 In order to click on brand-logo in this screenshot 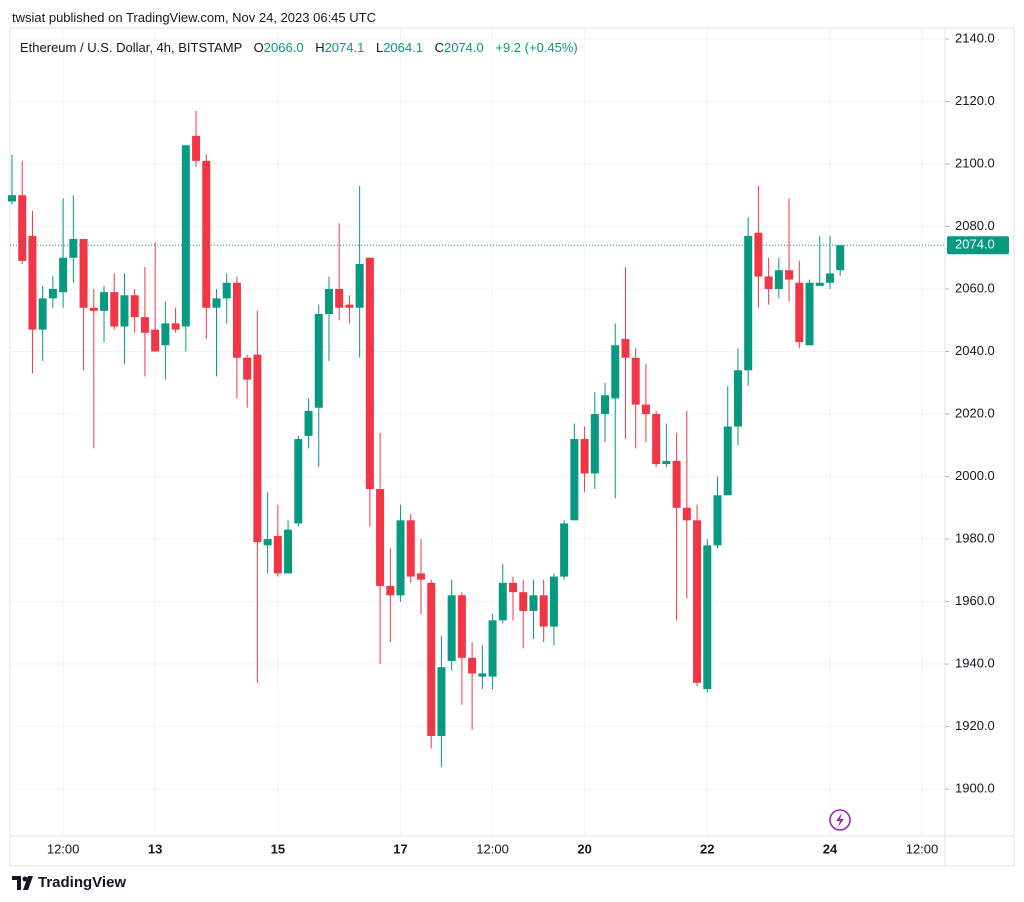, I will do `click(22, 882)`.